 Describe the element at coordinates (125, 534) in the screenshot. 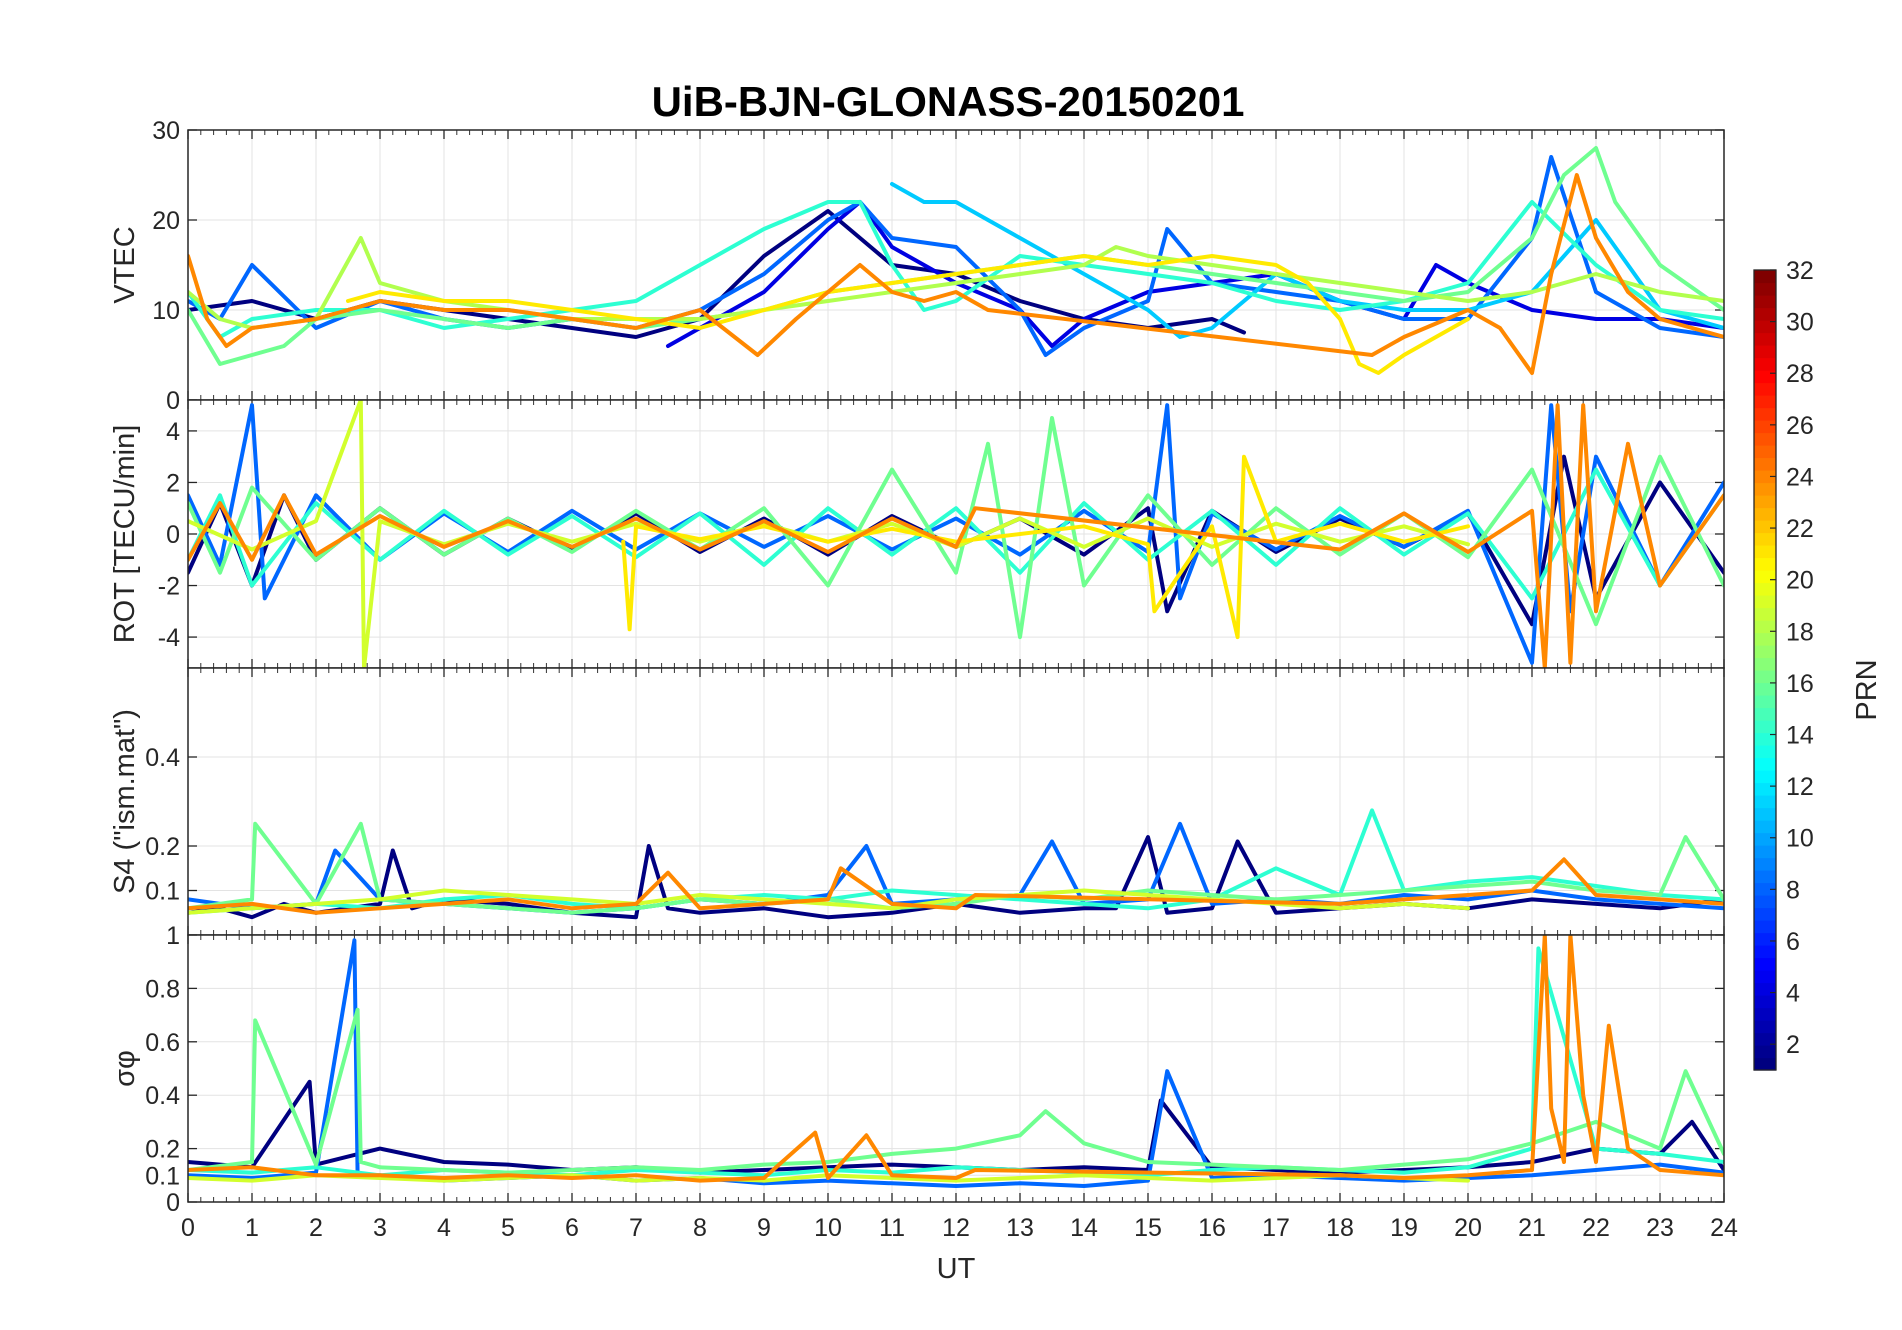

I see `y-axis-label: ROT [TECU/min]` at that location.